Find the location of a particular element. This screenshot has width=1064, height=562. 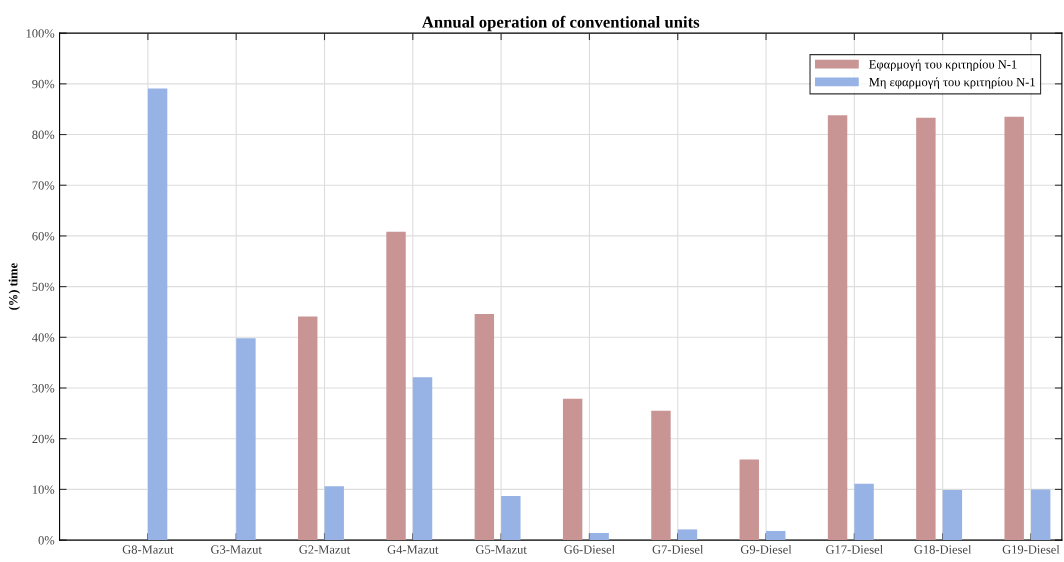

x-tick-label: G4-Mazut is located at coordinates (413, 549).